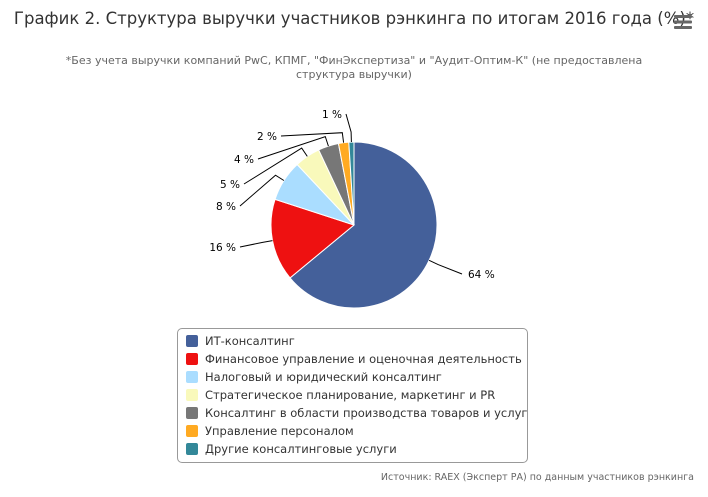  What do you see at coordinates (267, 137) in the screenshot?
I see `pie-data-label: 2 %` at bounding box center [267, 137].